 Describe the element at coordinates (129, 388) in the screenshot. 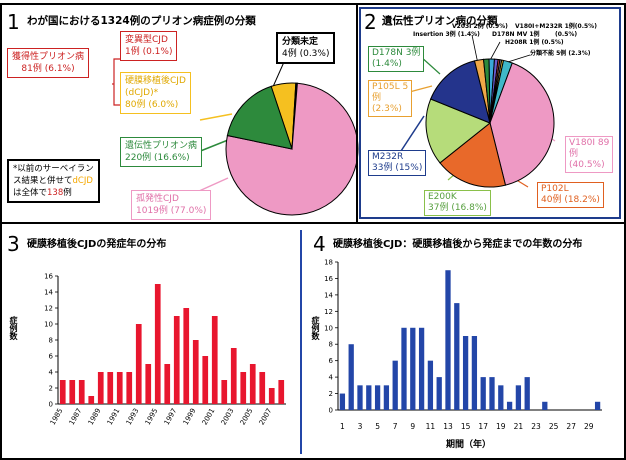

I see `bar-1992` at that location.